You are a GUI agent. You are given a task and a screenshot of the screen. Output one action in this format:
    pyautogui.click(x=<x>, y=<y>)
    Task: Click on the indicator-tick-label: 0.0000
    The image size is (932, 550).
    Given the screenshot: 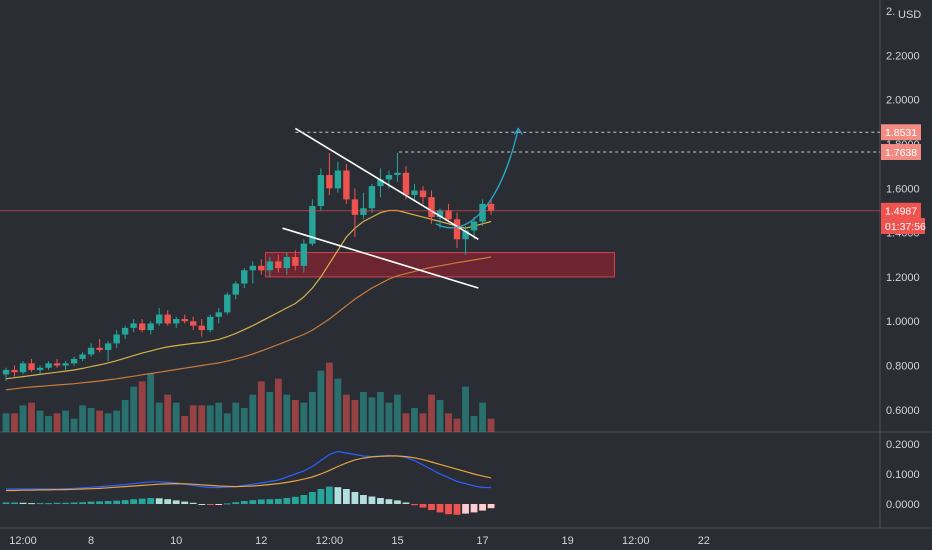 What is the action you would take?
    pyautogui.click(x=903, y=505)
    